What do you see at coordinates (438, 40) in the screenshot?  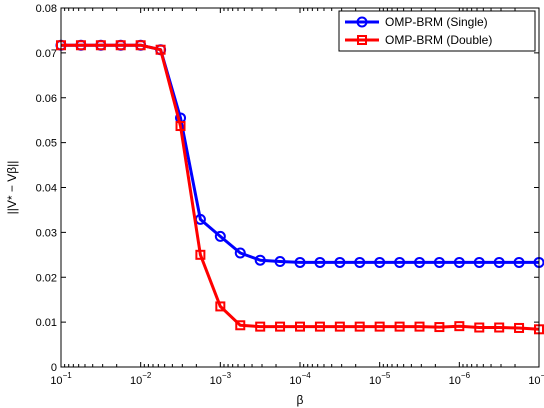 I see `legend-label: OMP-BRM (Double)` at bounding box center [438, 40].